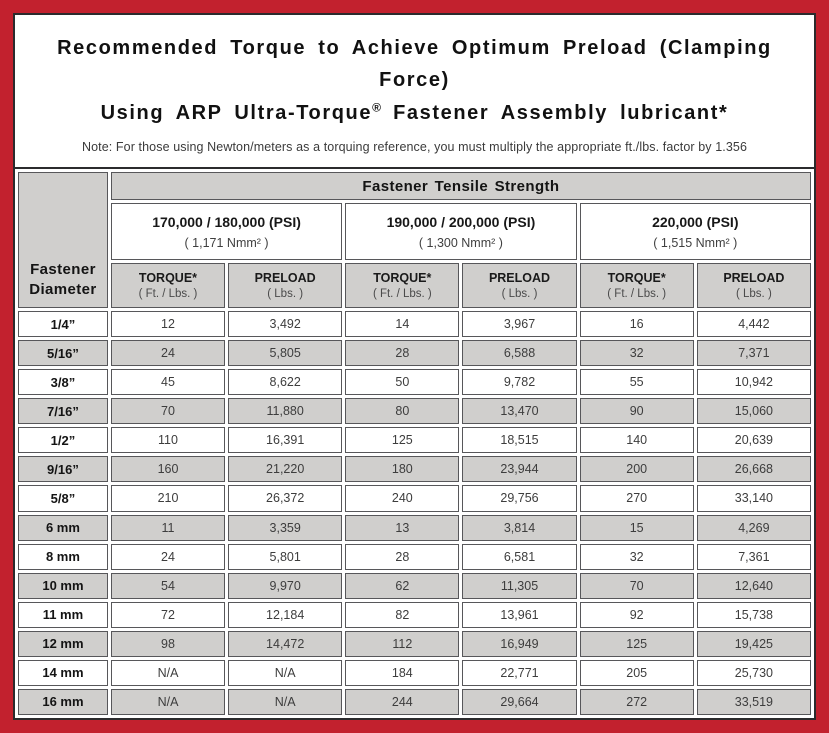  I want to click on preload-value-cell: 9,782, so click(519, 382).